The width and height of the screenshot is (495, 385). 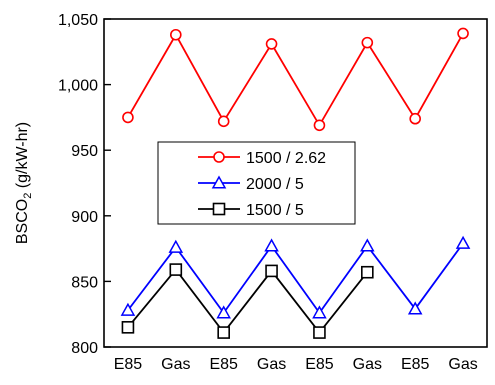 I want to click on y-tick-label: 800, so click(x=84, y=348).